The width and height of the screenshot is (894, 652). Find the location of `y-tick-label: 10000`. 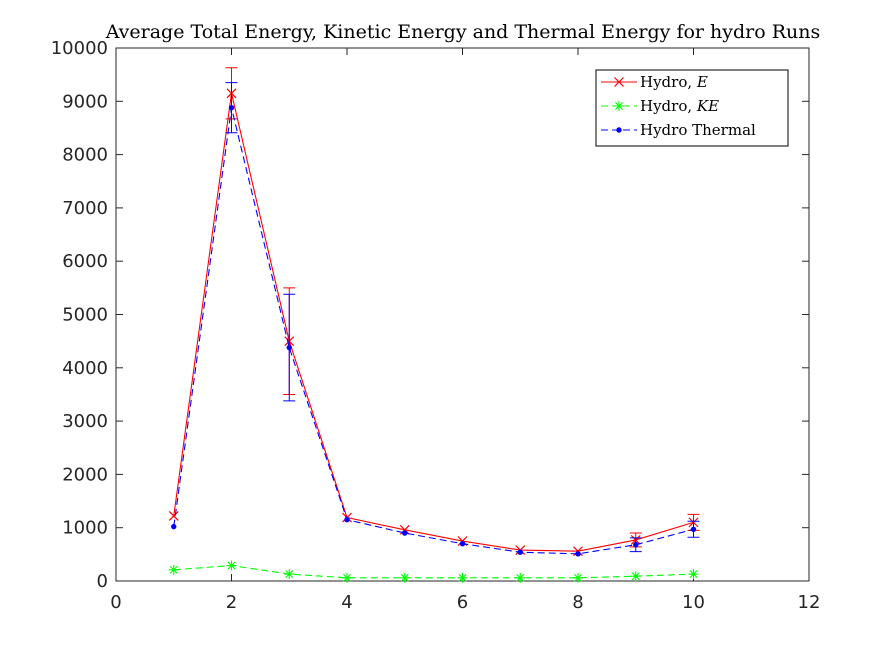

y-tick-label: 10000 is located at coordinates (79, 48).